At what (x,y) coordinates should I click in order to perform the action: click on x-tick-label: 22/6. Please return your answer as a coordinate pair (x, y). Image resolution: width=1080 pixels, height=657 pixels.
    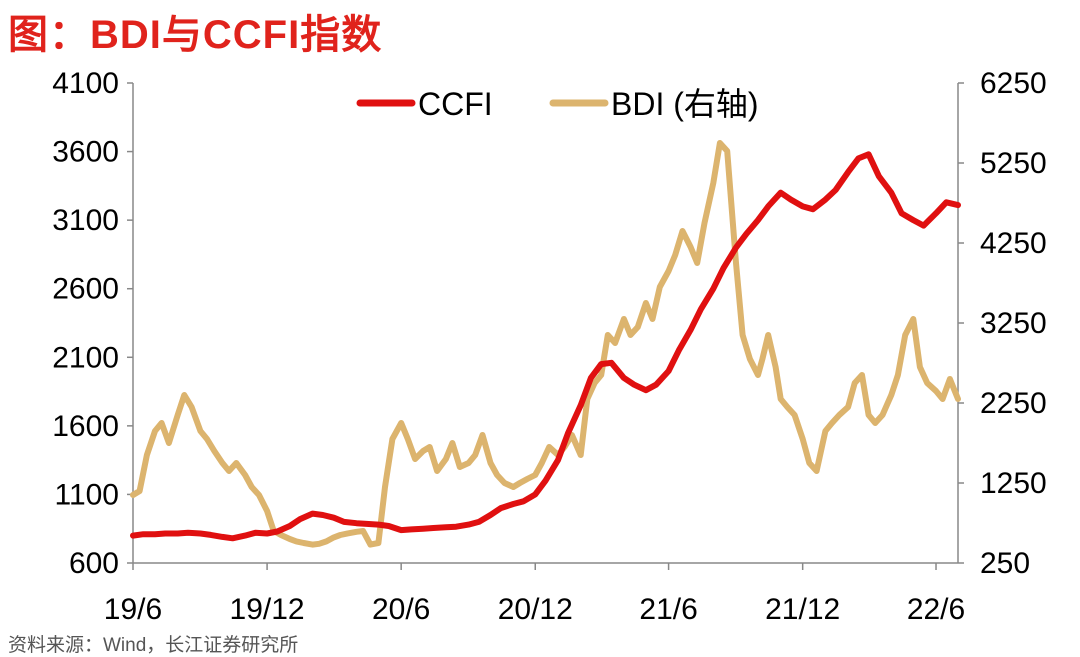
    Looking at the image, I should click on (936, 609).